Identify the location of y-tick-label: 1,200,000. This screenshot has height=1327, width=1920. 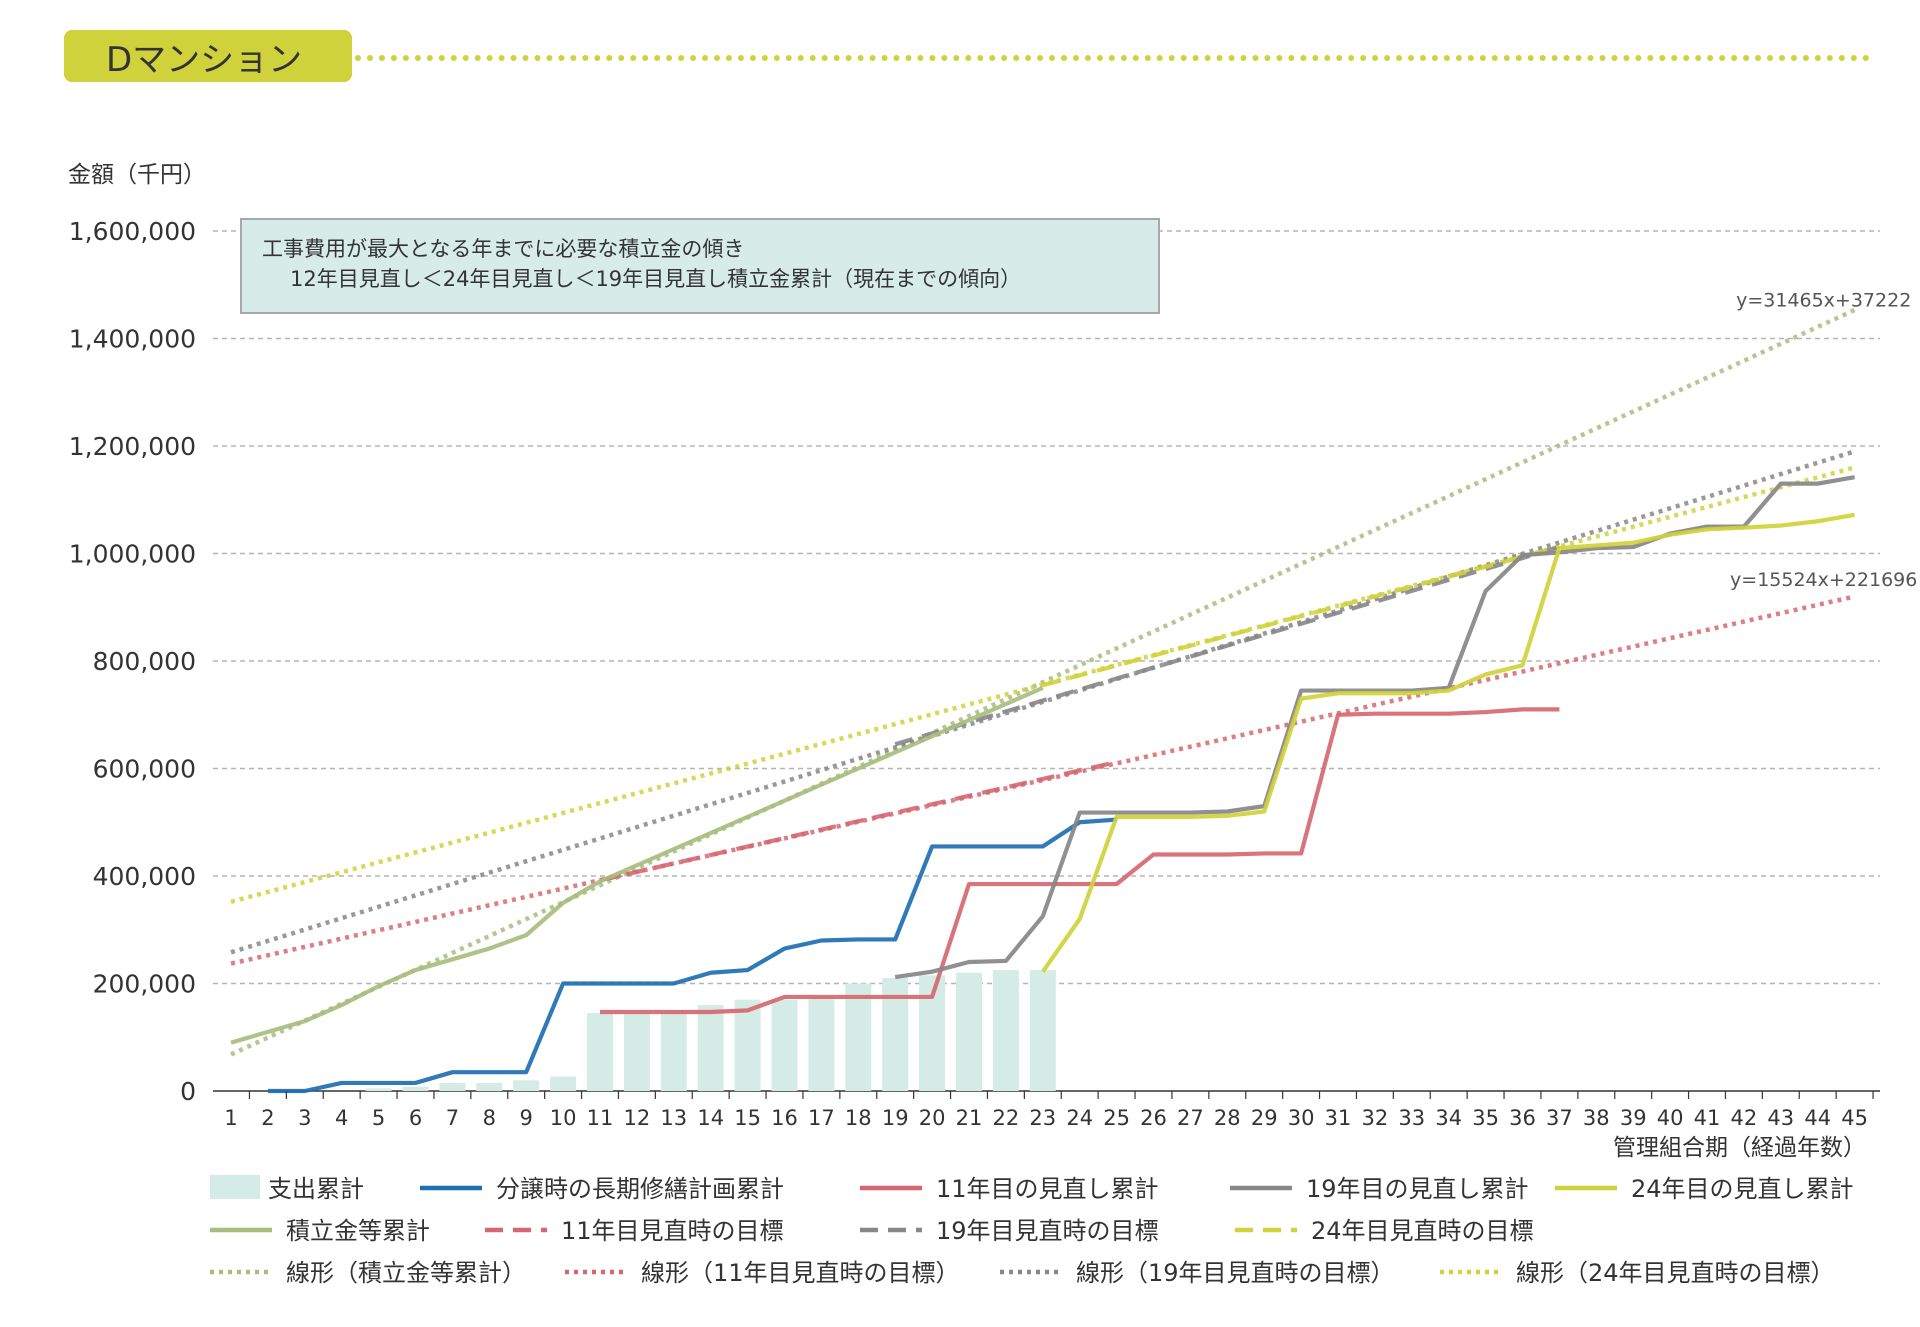
(132, 446).